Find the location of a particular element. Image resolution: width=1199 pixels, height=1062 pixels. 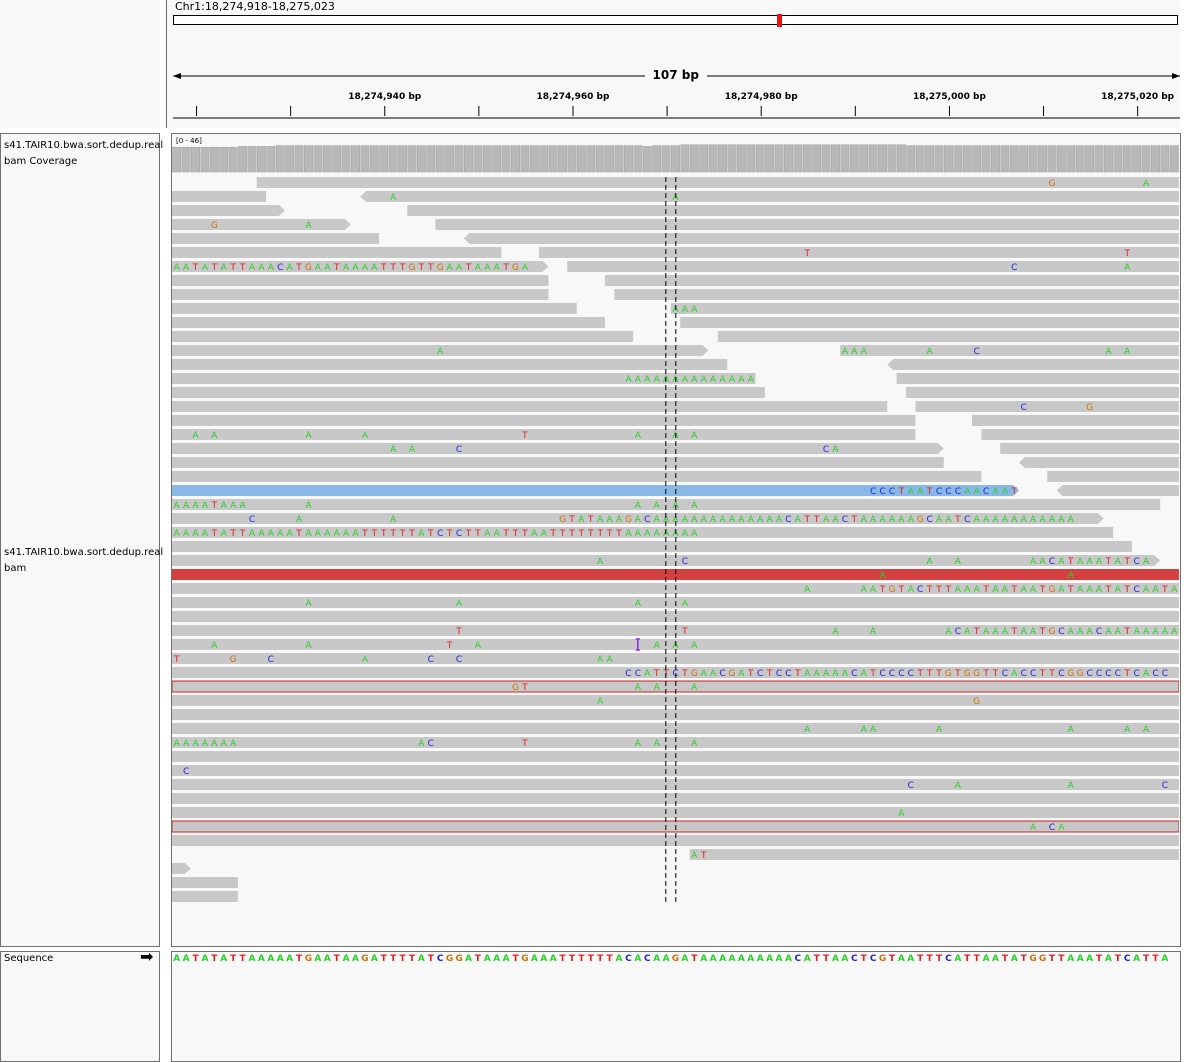

feature-panel is located at coordinates (676, 1006).